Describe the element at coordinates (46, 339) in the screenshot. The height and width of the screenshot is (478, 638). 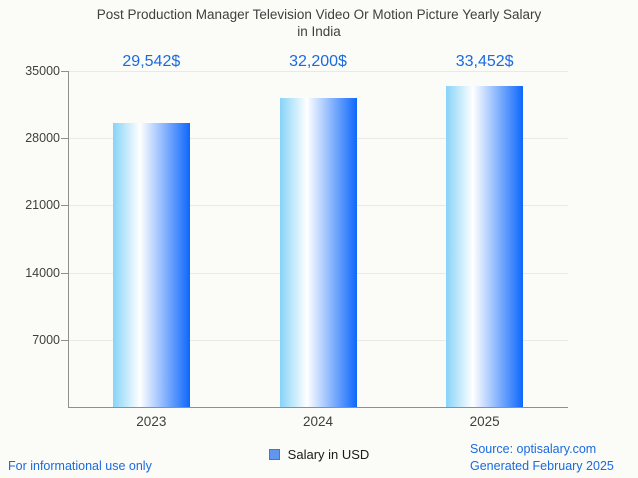
I see `y-axis-label: 7000` at that location.